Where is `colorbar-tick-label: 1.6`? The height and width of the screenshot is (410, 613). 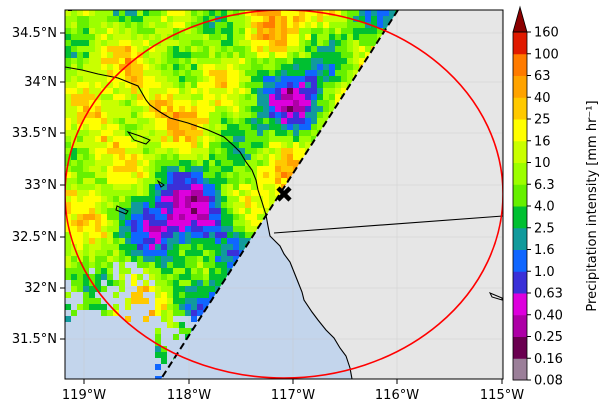 colorbar-tick-label: 1.6 is located at coordinates (544, 250).